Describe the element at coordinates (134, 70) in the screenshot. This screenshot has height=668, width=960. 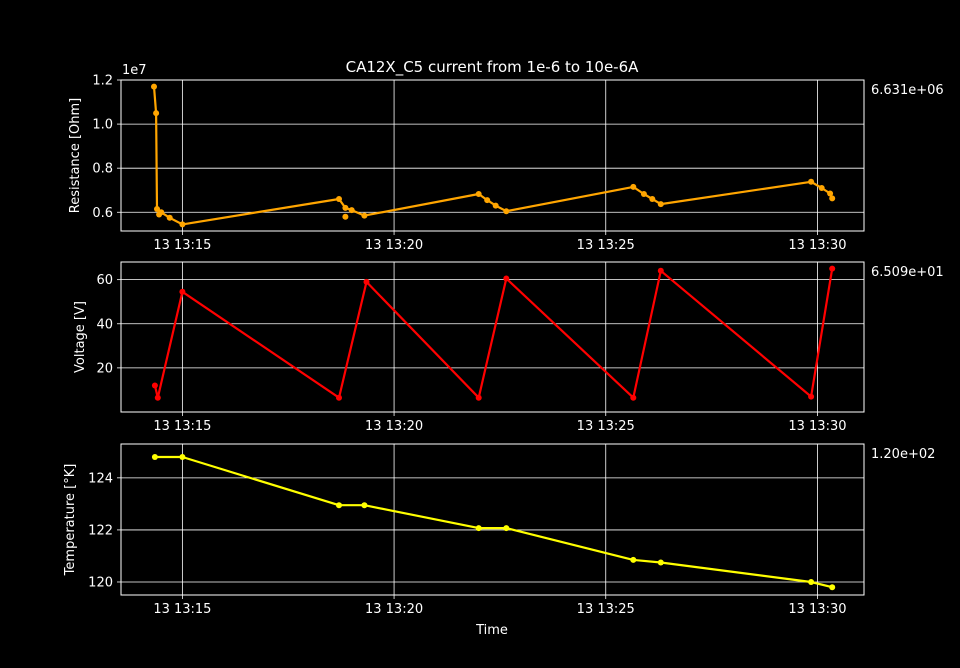
I see `y-exponent-label: 1e7` at that location.